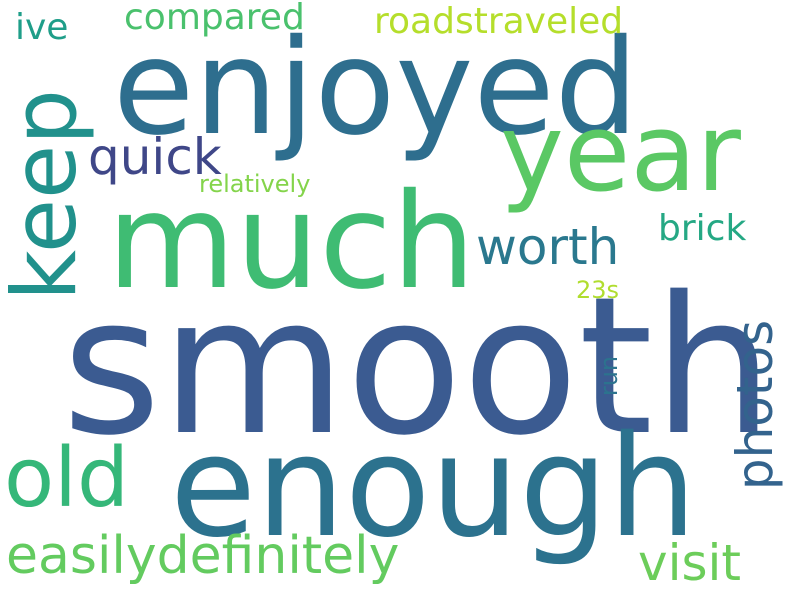 This screenshot has width=800, height=600. Describe the element at coordinates (291, 242) in the screenshot. I see `word-much: much` at that location.